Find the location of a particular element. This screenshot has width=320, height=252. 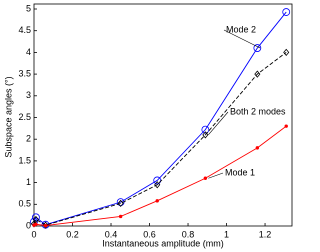

y-tick-label: 4 is located at coordinates (28, 52).